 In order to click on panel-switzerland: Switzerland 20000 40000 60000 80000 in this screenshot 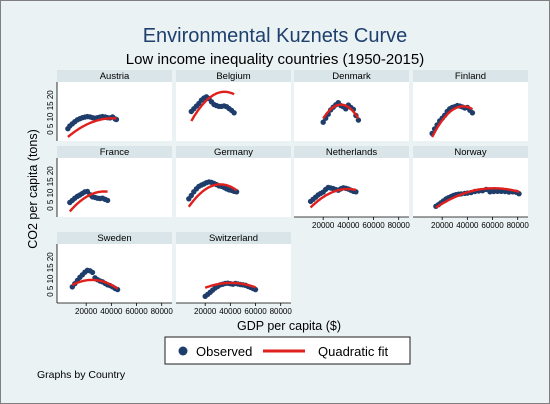, I will do `click(234, 274)`.